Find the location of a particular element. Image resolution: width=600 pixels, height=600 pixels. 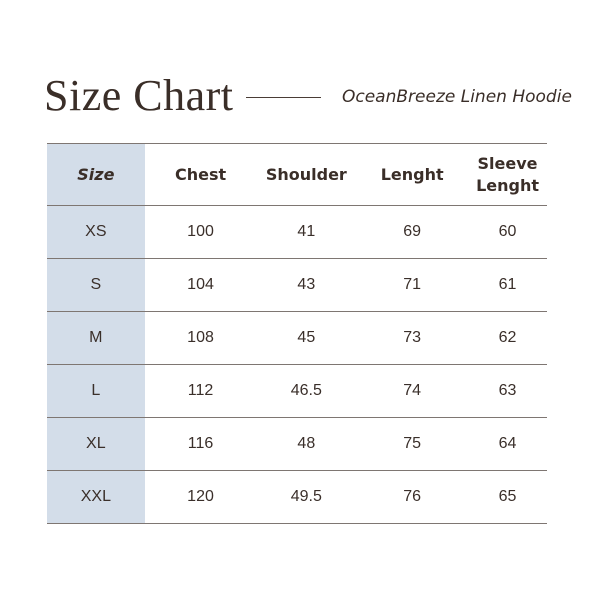

page-title: Size Chart is located at coordinates (139, 95).